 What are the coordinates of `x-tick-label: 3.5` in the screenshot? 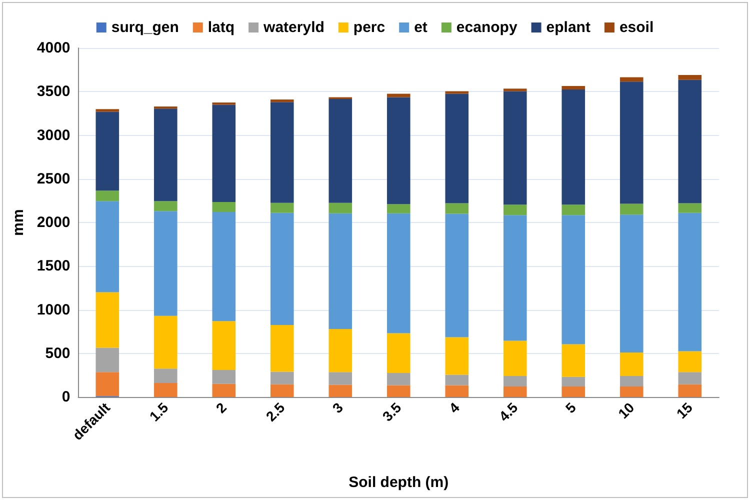 It's located at (391, 411).